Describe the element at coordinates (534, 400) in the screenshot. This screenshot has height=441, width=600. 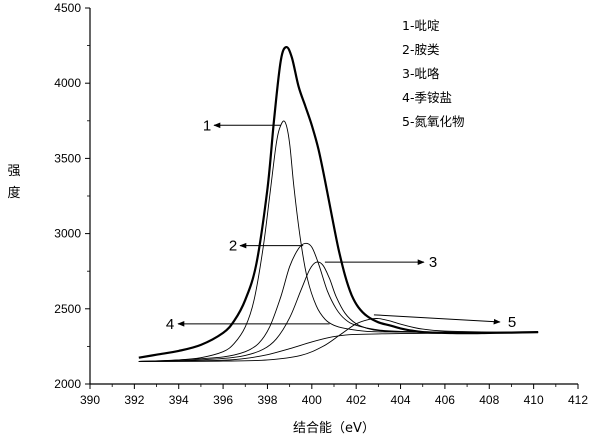
I see `x-tick-label: 410` at that location.